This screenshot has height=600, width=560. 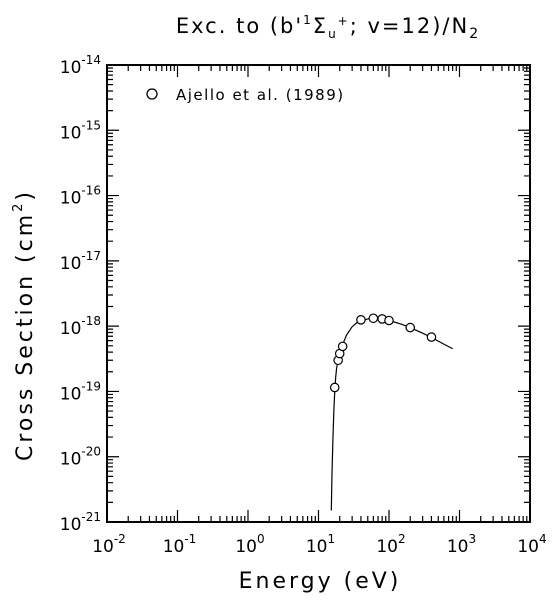 What do you see at coordinates (390, 544) in the screenshot?
I see `x-tick-label: 10²` at bounding box center [390, 544].